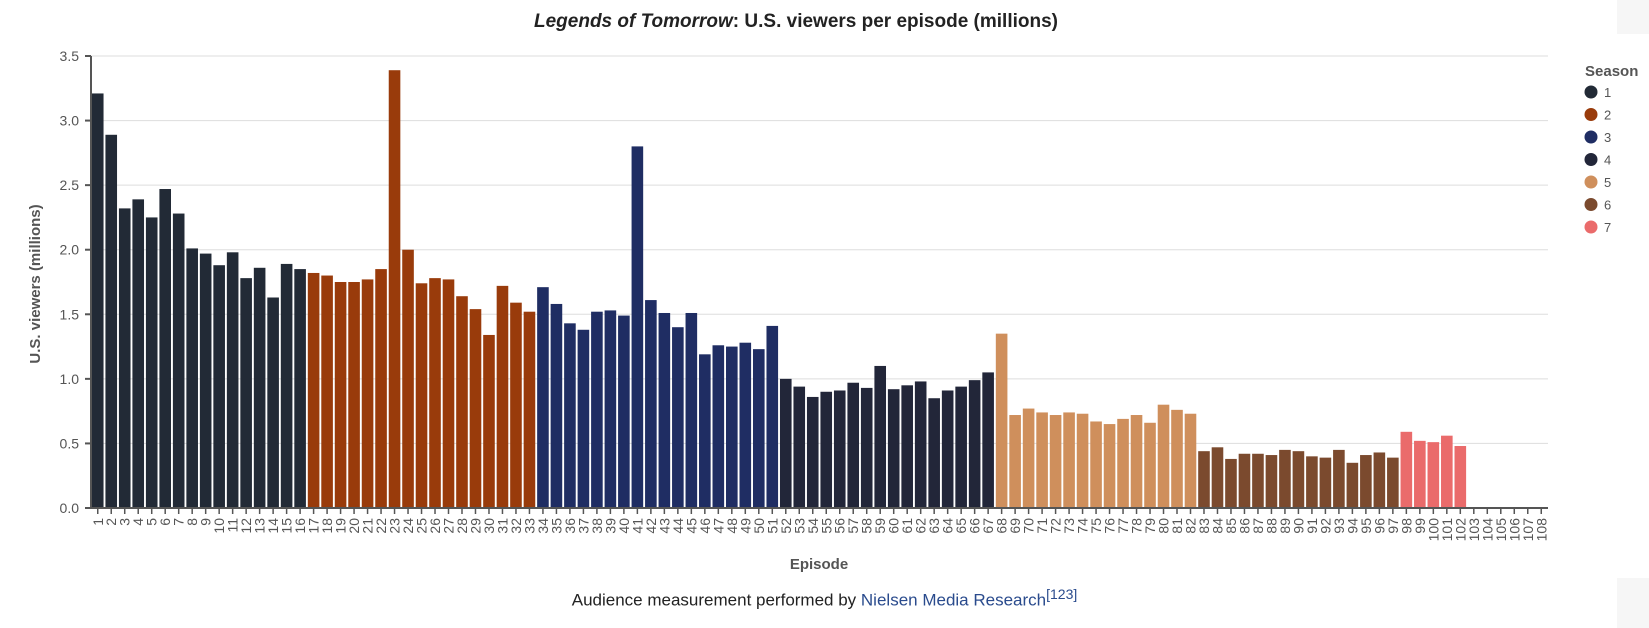  Describe the element at coordinates (718, 526) in the screenshot. I see `x-tick-label: 47` at that location.